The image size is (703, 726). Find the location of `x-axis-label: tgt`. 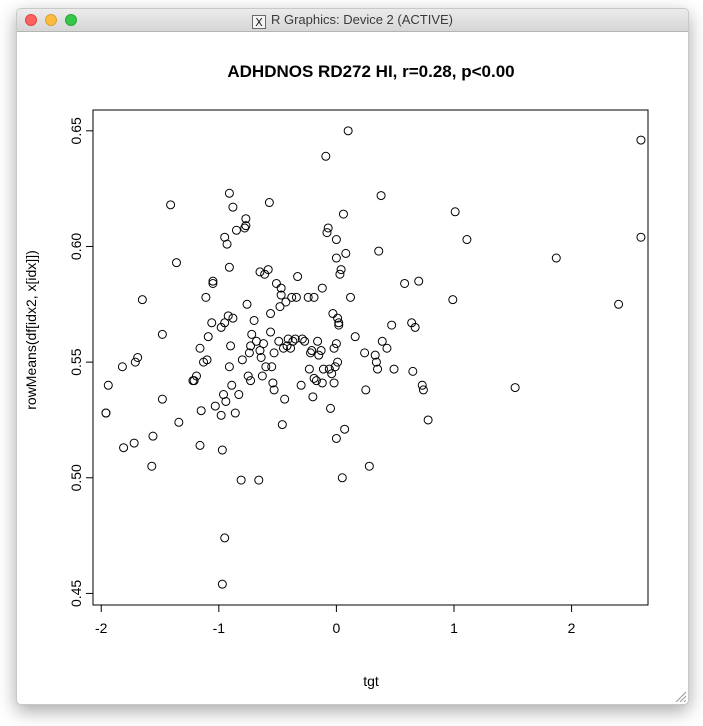

x-axis-label: tgt is located at coordinates (371, 681).